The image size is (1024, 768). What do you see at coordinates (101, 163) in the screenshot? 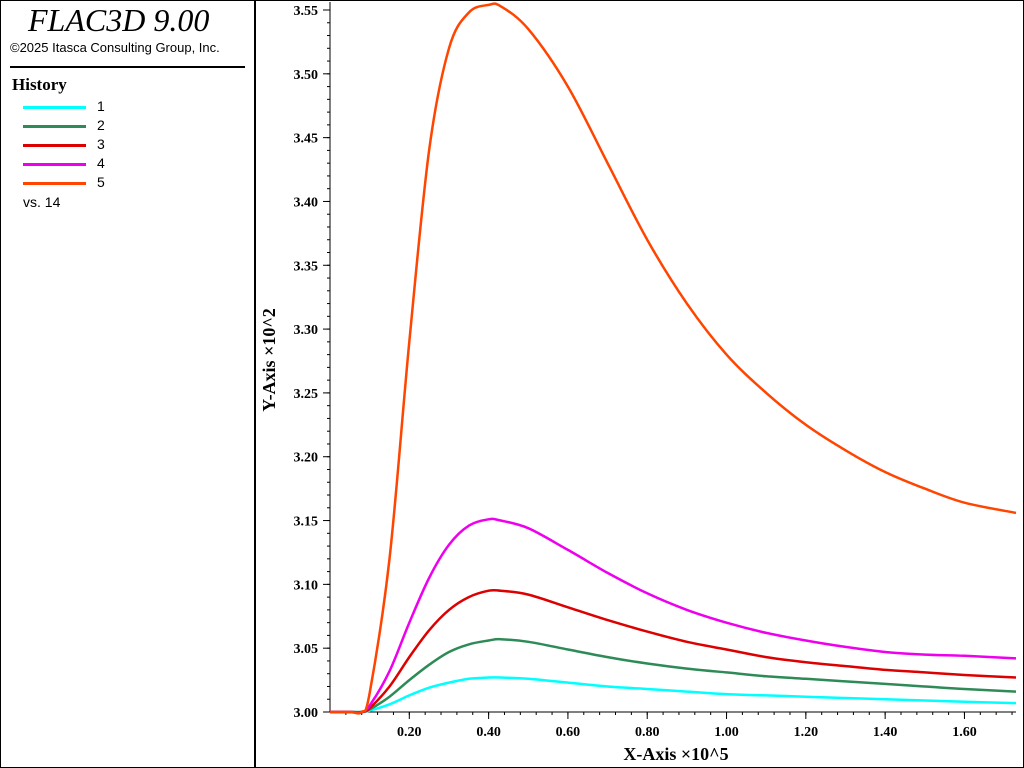
I see `legend-label-4: 4` at bounding box center [101, 163].